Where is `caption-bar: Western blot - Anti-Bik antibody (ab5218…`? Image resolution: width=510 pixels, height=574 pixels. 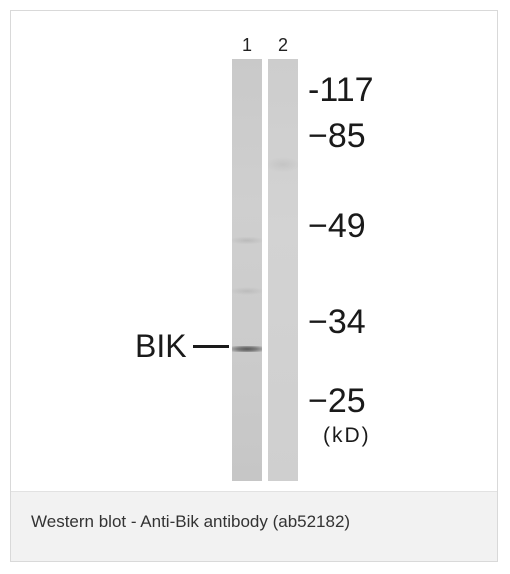 caption-bar: Western blot - Anti-Bik antibody (ab5218… is located at coordinates (254, 526).